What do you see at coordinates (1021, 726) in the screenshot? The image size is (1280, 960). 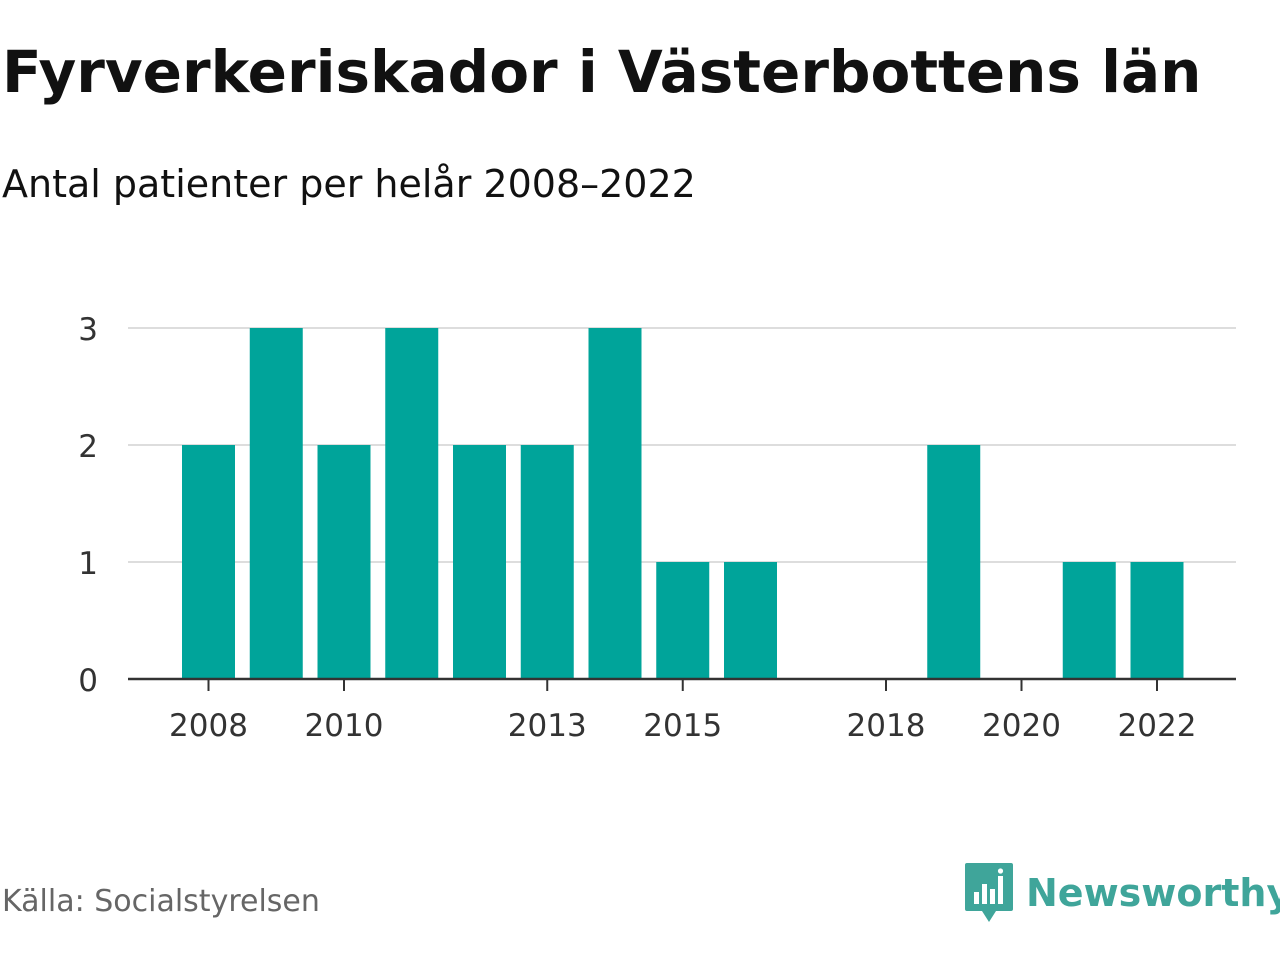 I see `x-tick-label: 2020` at bounding box center [1021, 726].